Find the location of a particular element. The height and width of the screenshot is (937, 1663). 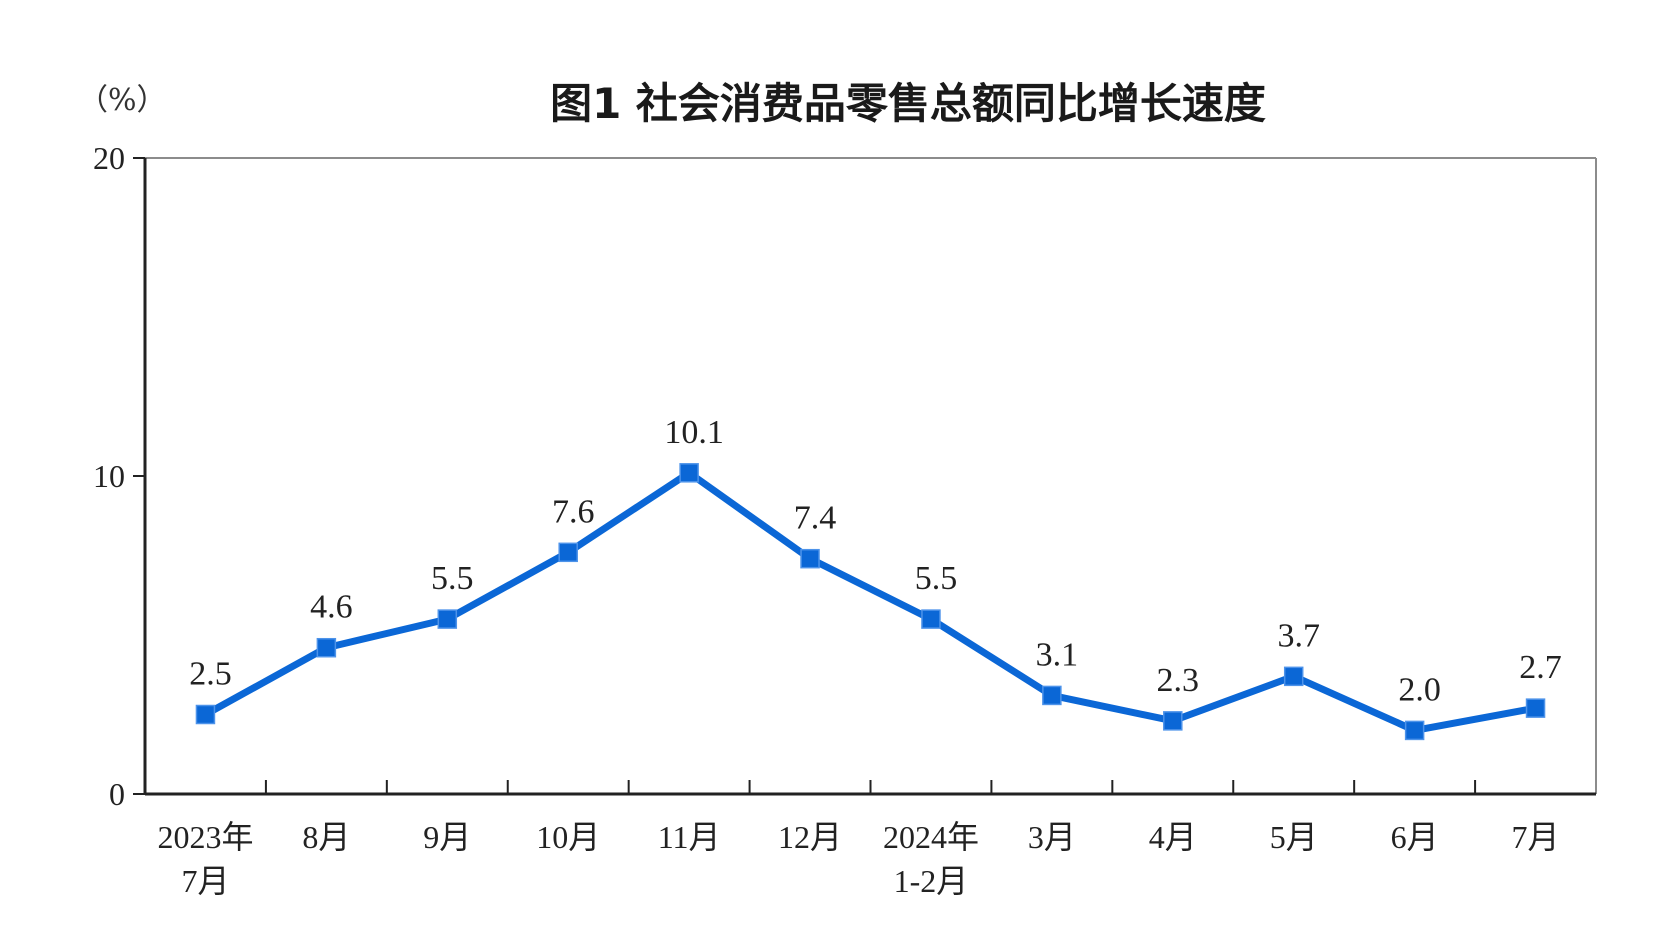

data-label: 2.5 is located at coordinates (210, 674).